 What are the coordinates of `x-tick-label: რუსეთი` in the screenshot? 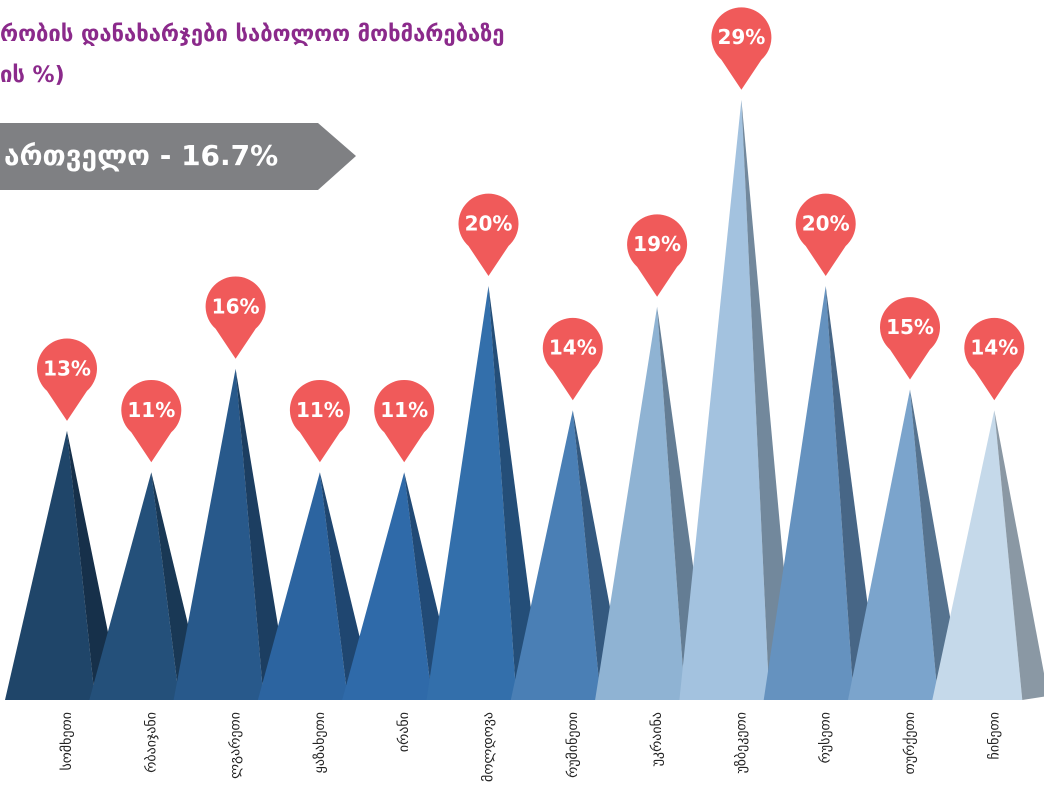 It's located at (825, 737).